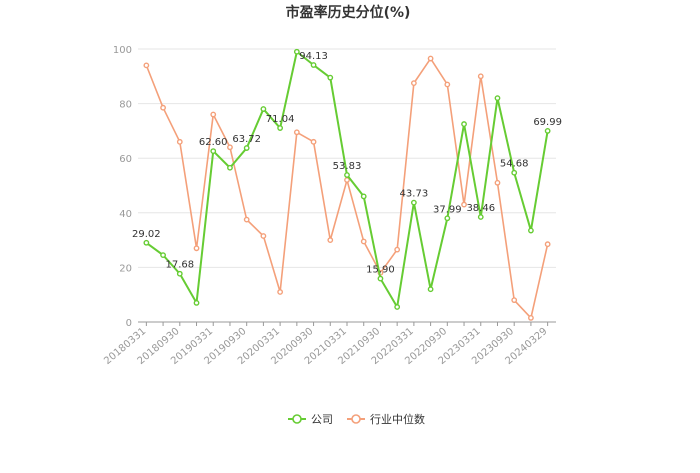 The height and width of the screenshot is (473, 700). What do you see at coordinates (125, 214) in the screenshot?
I see `y-tick-label: 40` at bounding box center [125, 214].